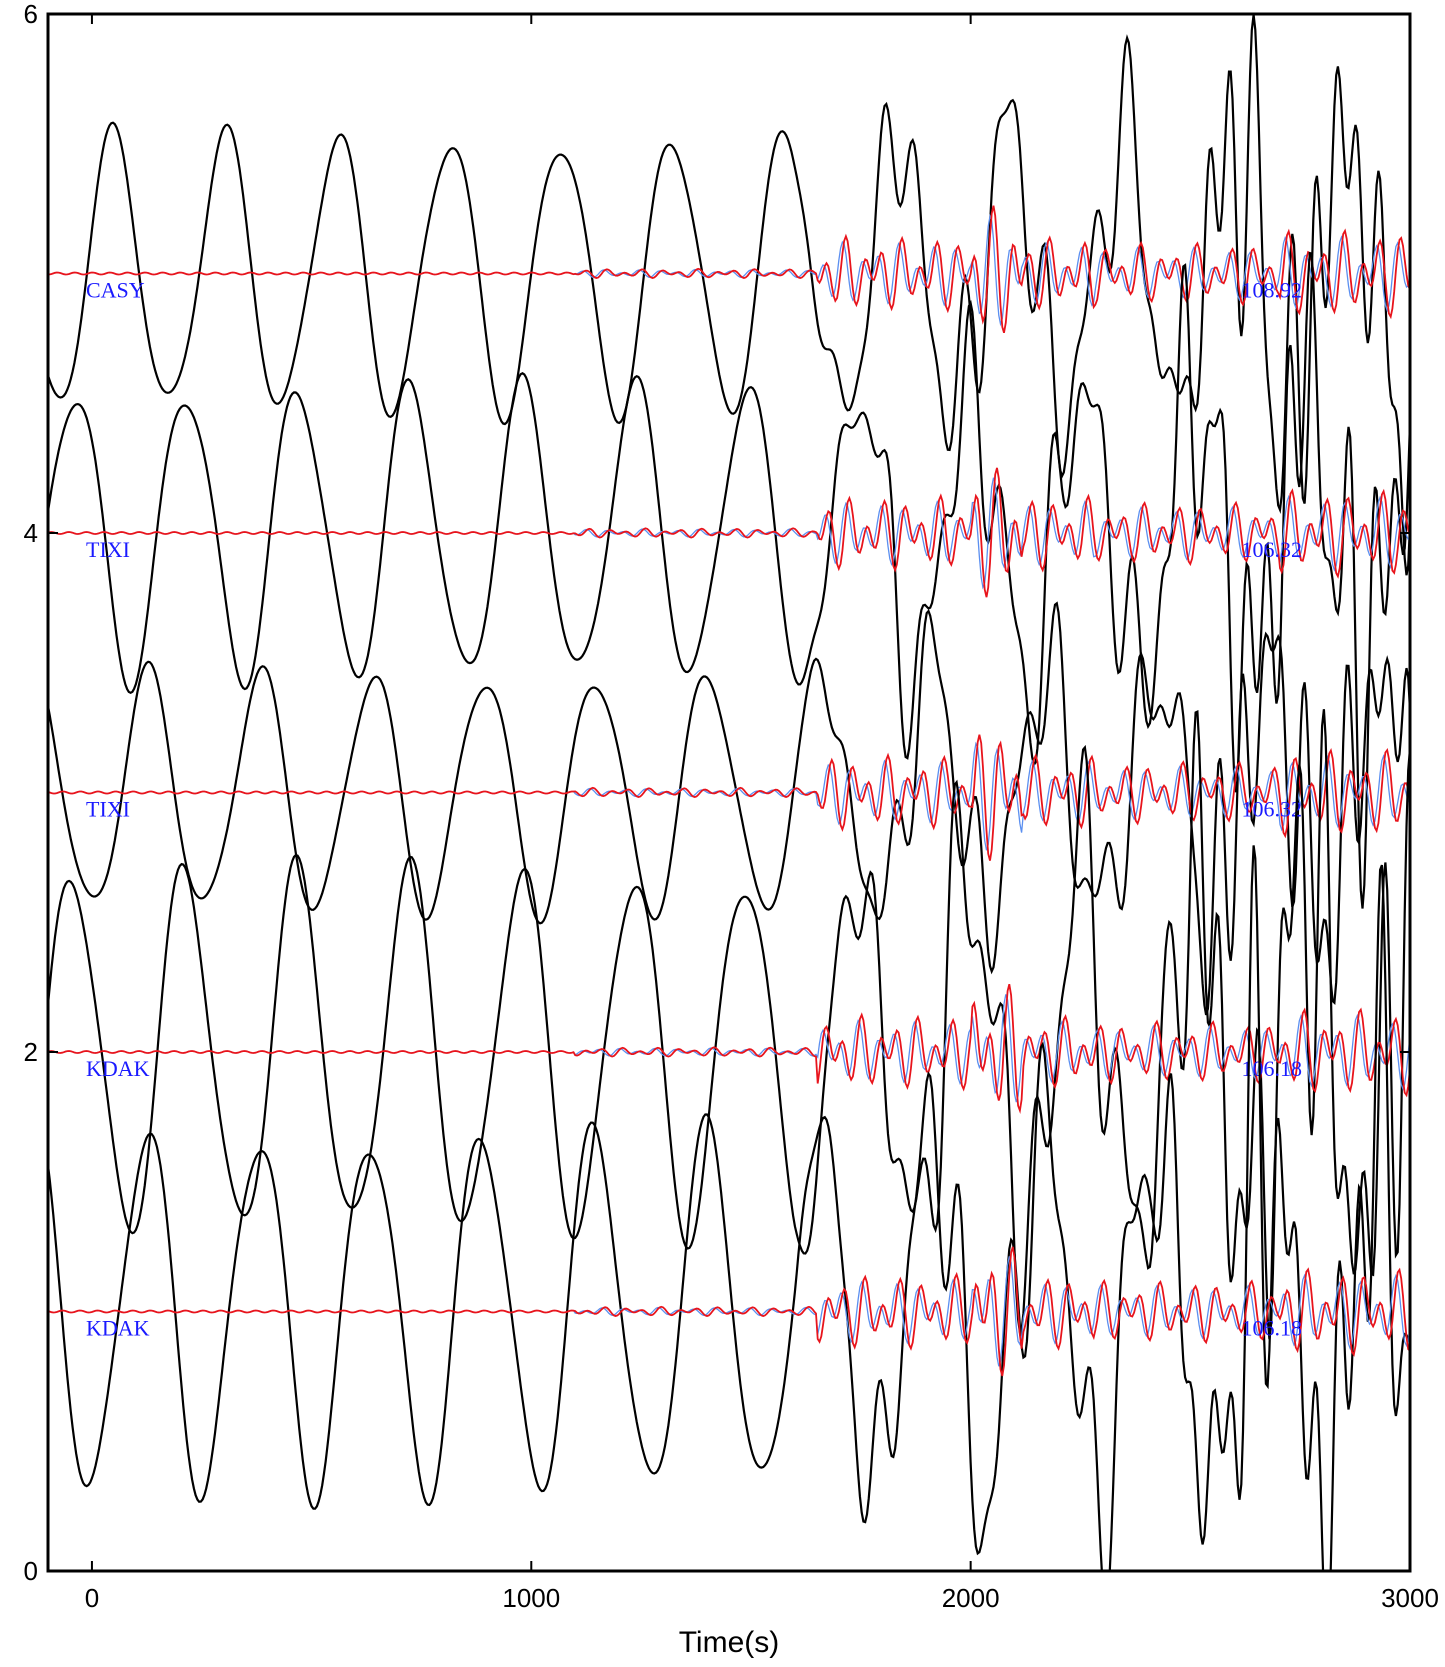 This screenshot has height=1667, width=1445. Describe the element at coordinates (971, 1598) in the screenshot. I see `x-tick-label: 2000` at that location.